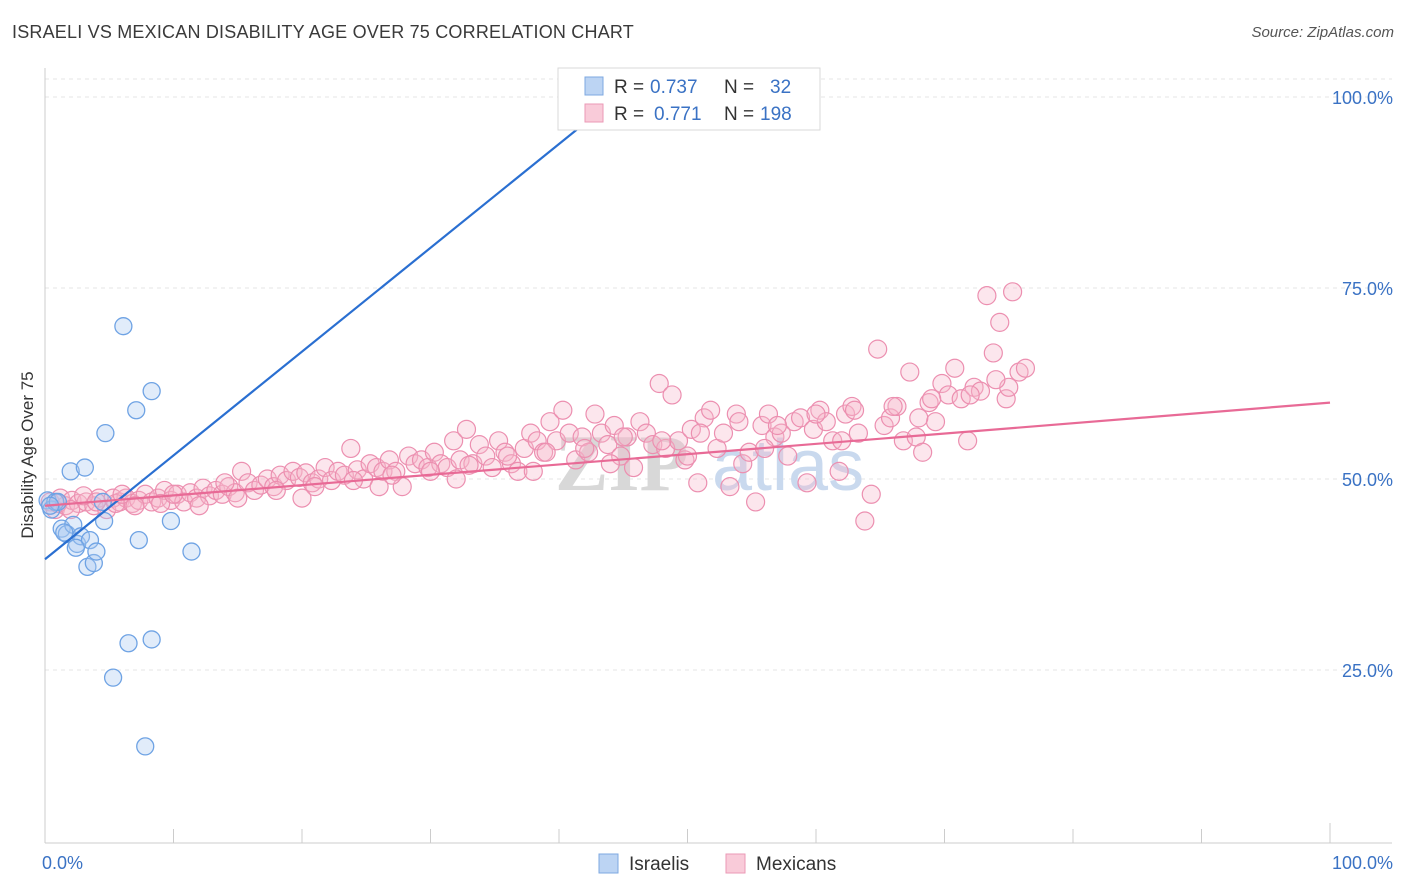  I want to click on legend-r-label-mexicans: R =, so click(629, 114).